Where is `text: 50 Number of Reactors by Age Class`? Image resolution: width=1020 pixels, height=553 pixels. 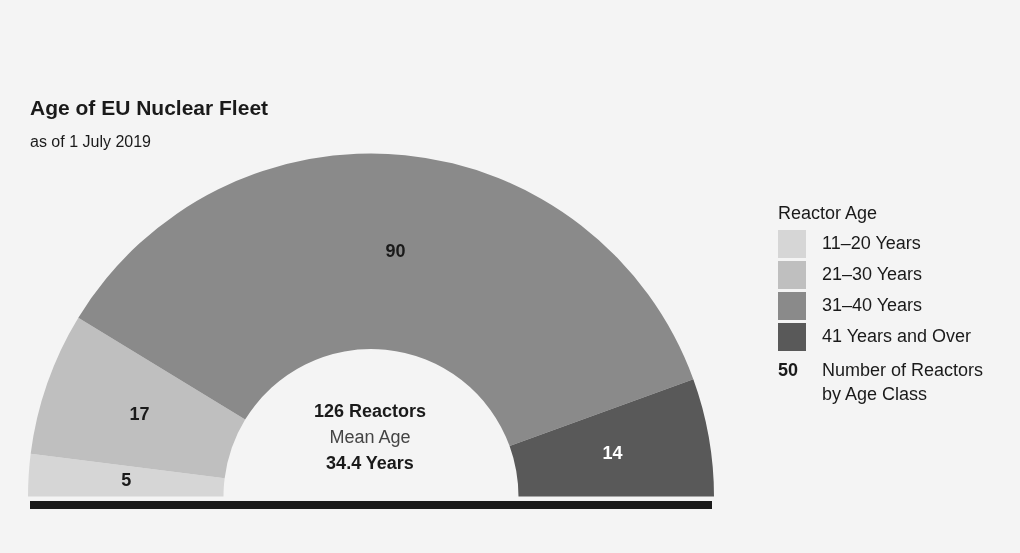 text: 50 Number of Reactors by Age Class is located at coordinates (881, 382).